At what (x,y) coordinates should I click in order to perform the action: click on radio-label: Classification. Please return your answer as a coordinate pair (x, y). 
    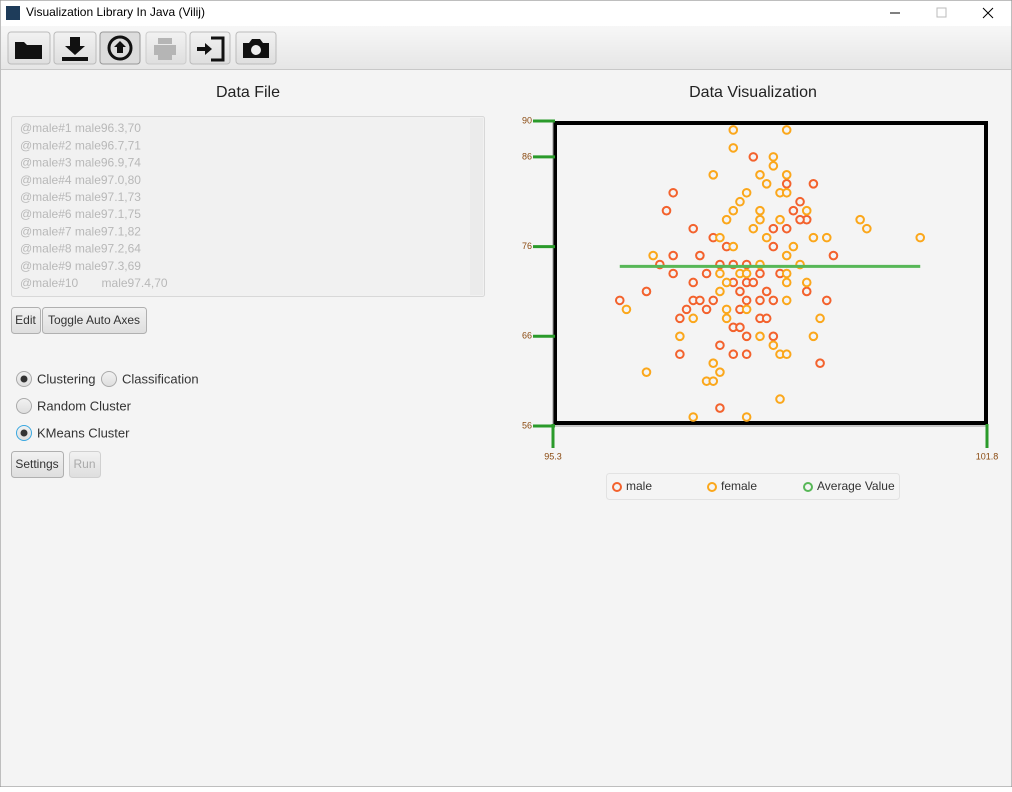
    Looking at the image, I should click on (160, 378).